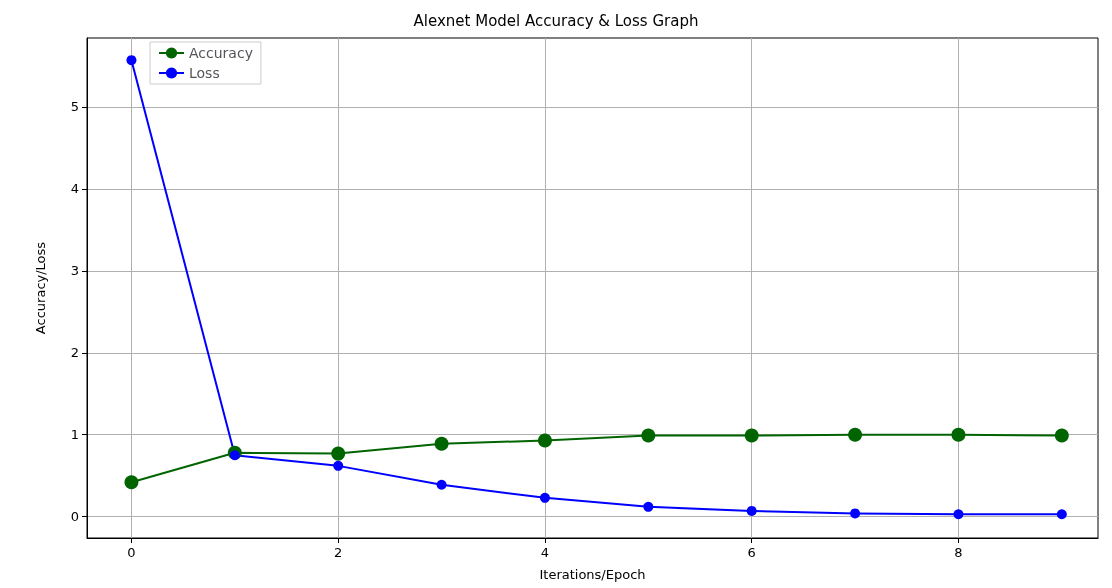  I want to click on x-tick-label: 8, so click(958, 552).